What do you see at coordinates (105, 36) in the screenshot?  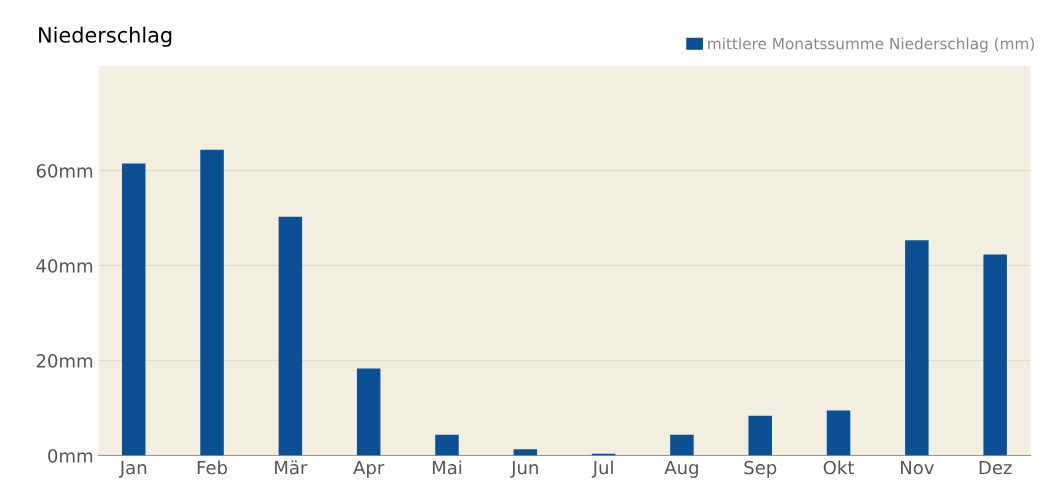 I see `chart-title: Niederschlag` at bounding box center [105, 36].